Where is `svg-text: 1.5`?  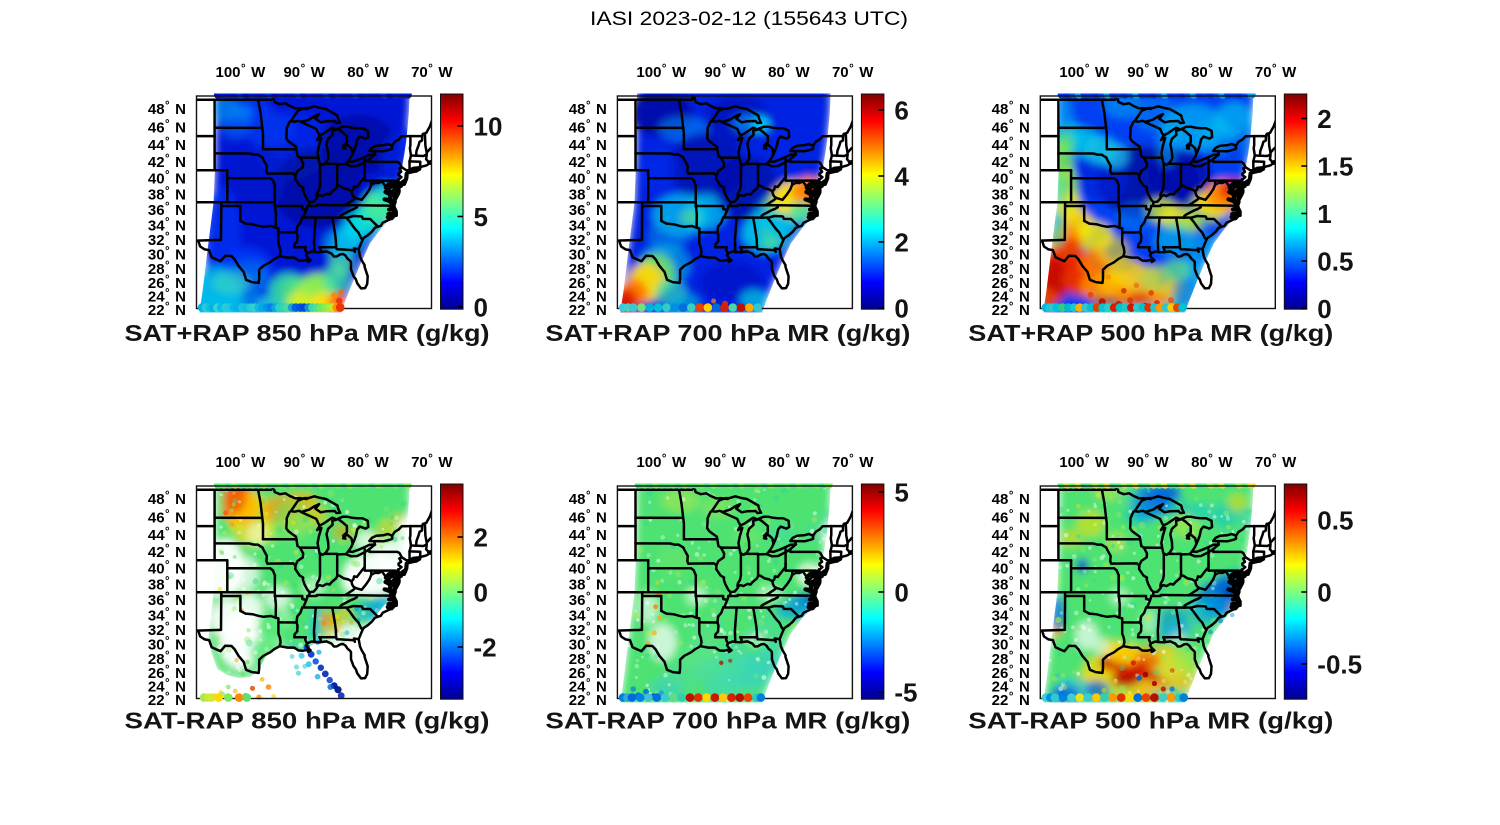 svg-text: 1.5 is located at coordinates (1335, 167).